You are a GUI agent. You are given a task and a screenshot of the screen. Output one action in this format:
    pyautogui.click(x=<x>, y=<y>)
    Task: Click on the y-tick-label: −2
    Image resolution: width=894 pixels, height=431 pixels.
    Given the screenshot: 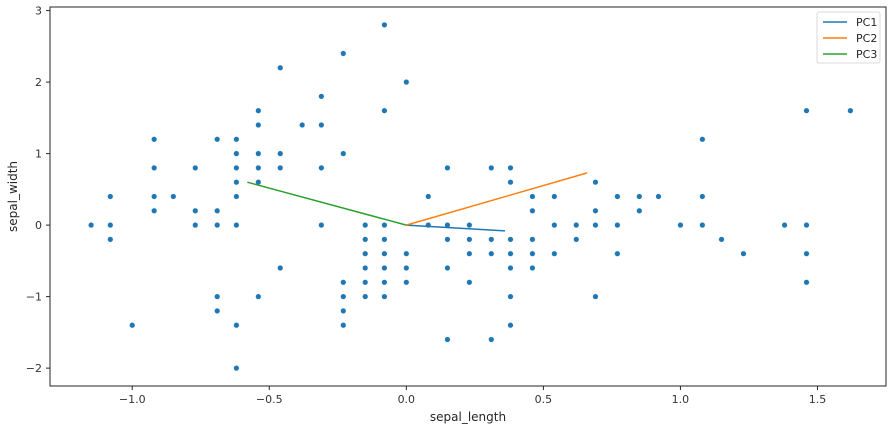 What is the action you would take?
    pyautogui.click(x=34, y=368)
    